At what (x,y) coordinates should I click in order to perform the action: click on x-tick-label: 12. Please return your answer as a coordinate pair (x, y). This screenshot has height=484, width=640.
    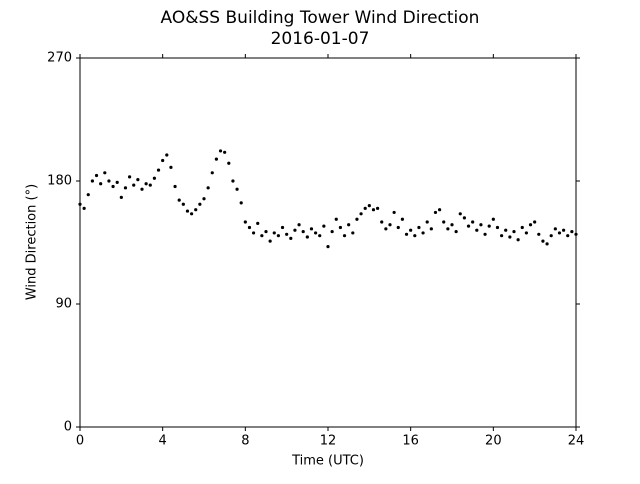
    Looking at the image, I should click on (328, 441).